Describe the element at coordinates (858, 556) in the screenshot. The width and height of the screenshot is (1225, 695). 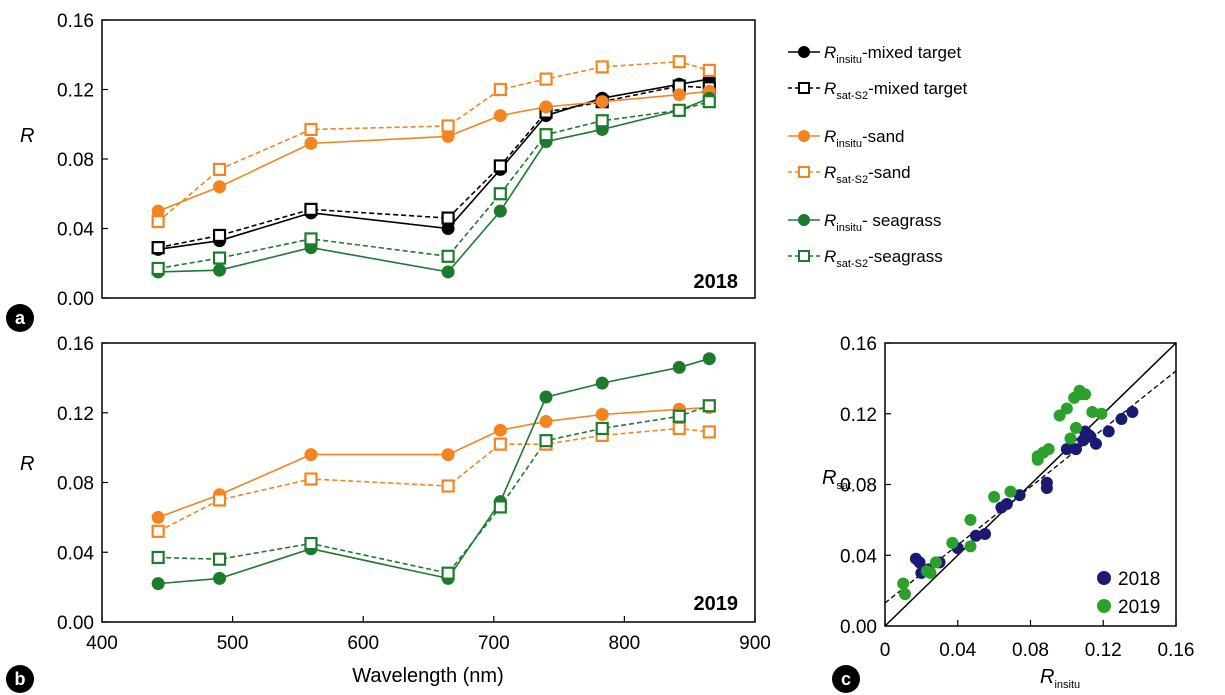
I see `c-ytick-label: 0.04` at that location.